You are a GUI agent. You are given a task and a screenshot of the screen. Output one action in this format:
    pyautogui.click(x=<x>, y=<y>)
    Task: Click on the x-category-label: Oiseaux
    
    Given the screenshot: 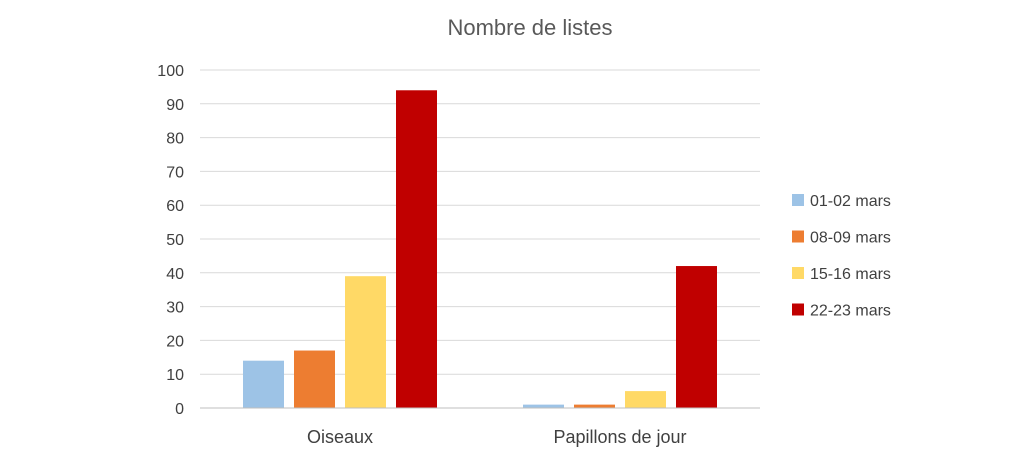 What is the action you would take?
    pyautogui.click(x=340, y=437)
    